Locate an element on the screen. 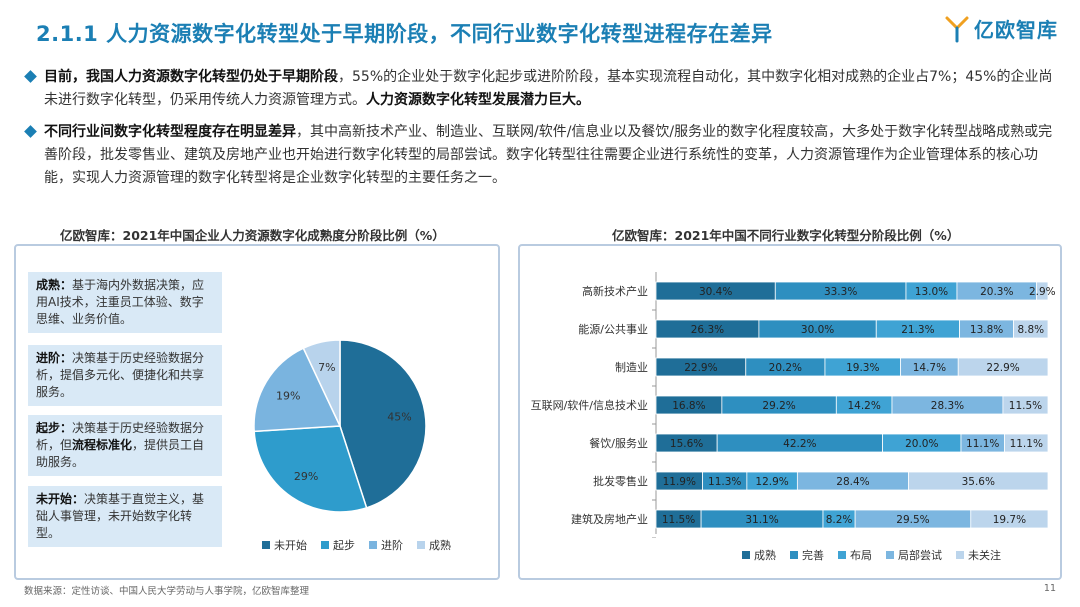 The image size is (1080, 607). stage-name: 未开始： is located at coordinates (60, 499).